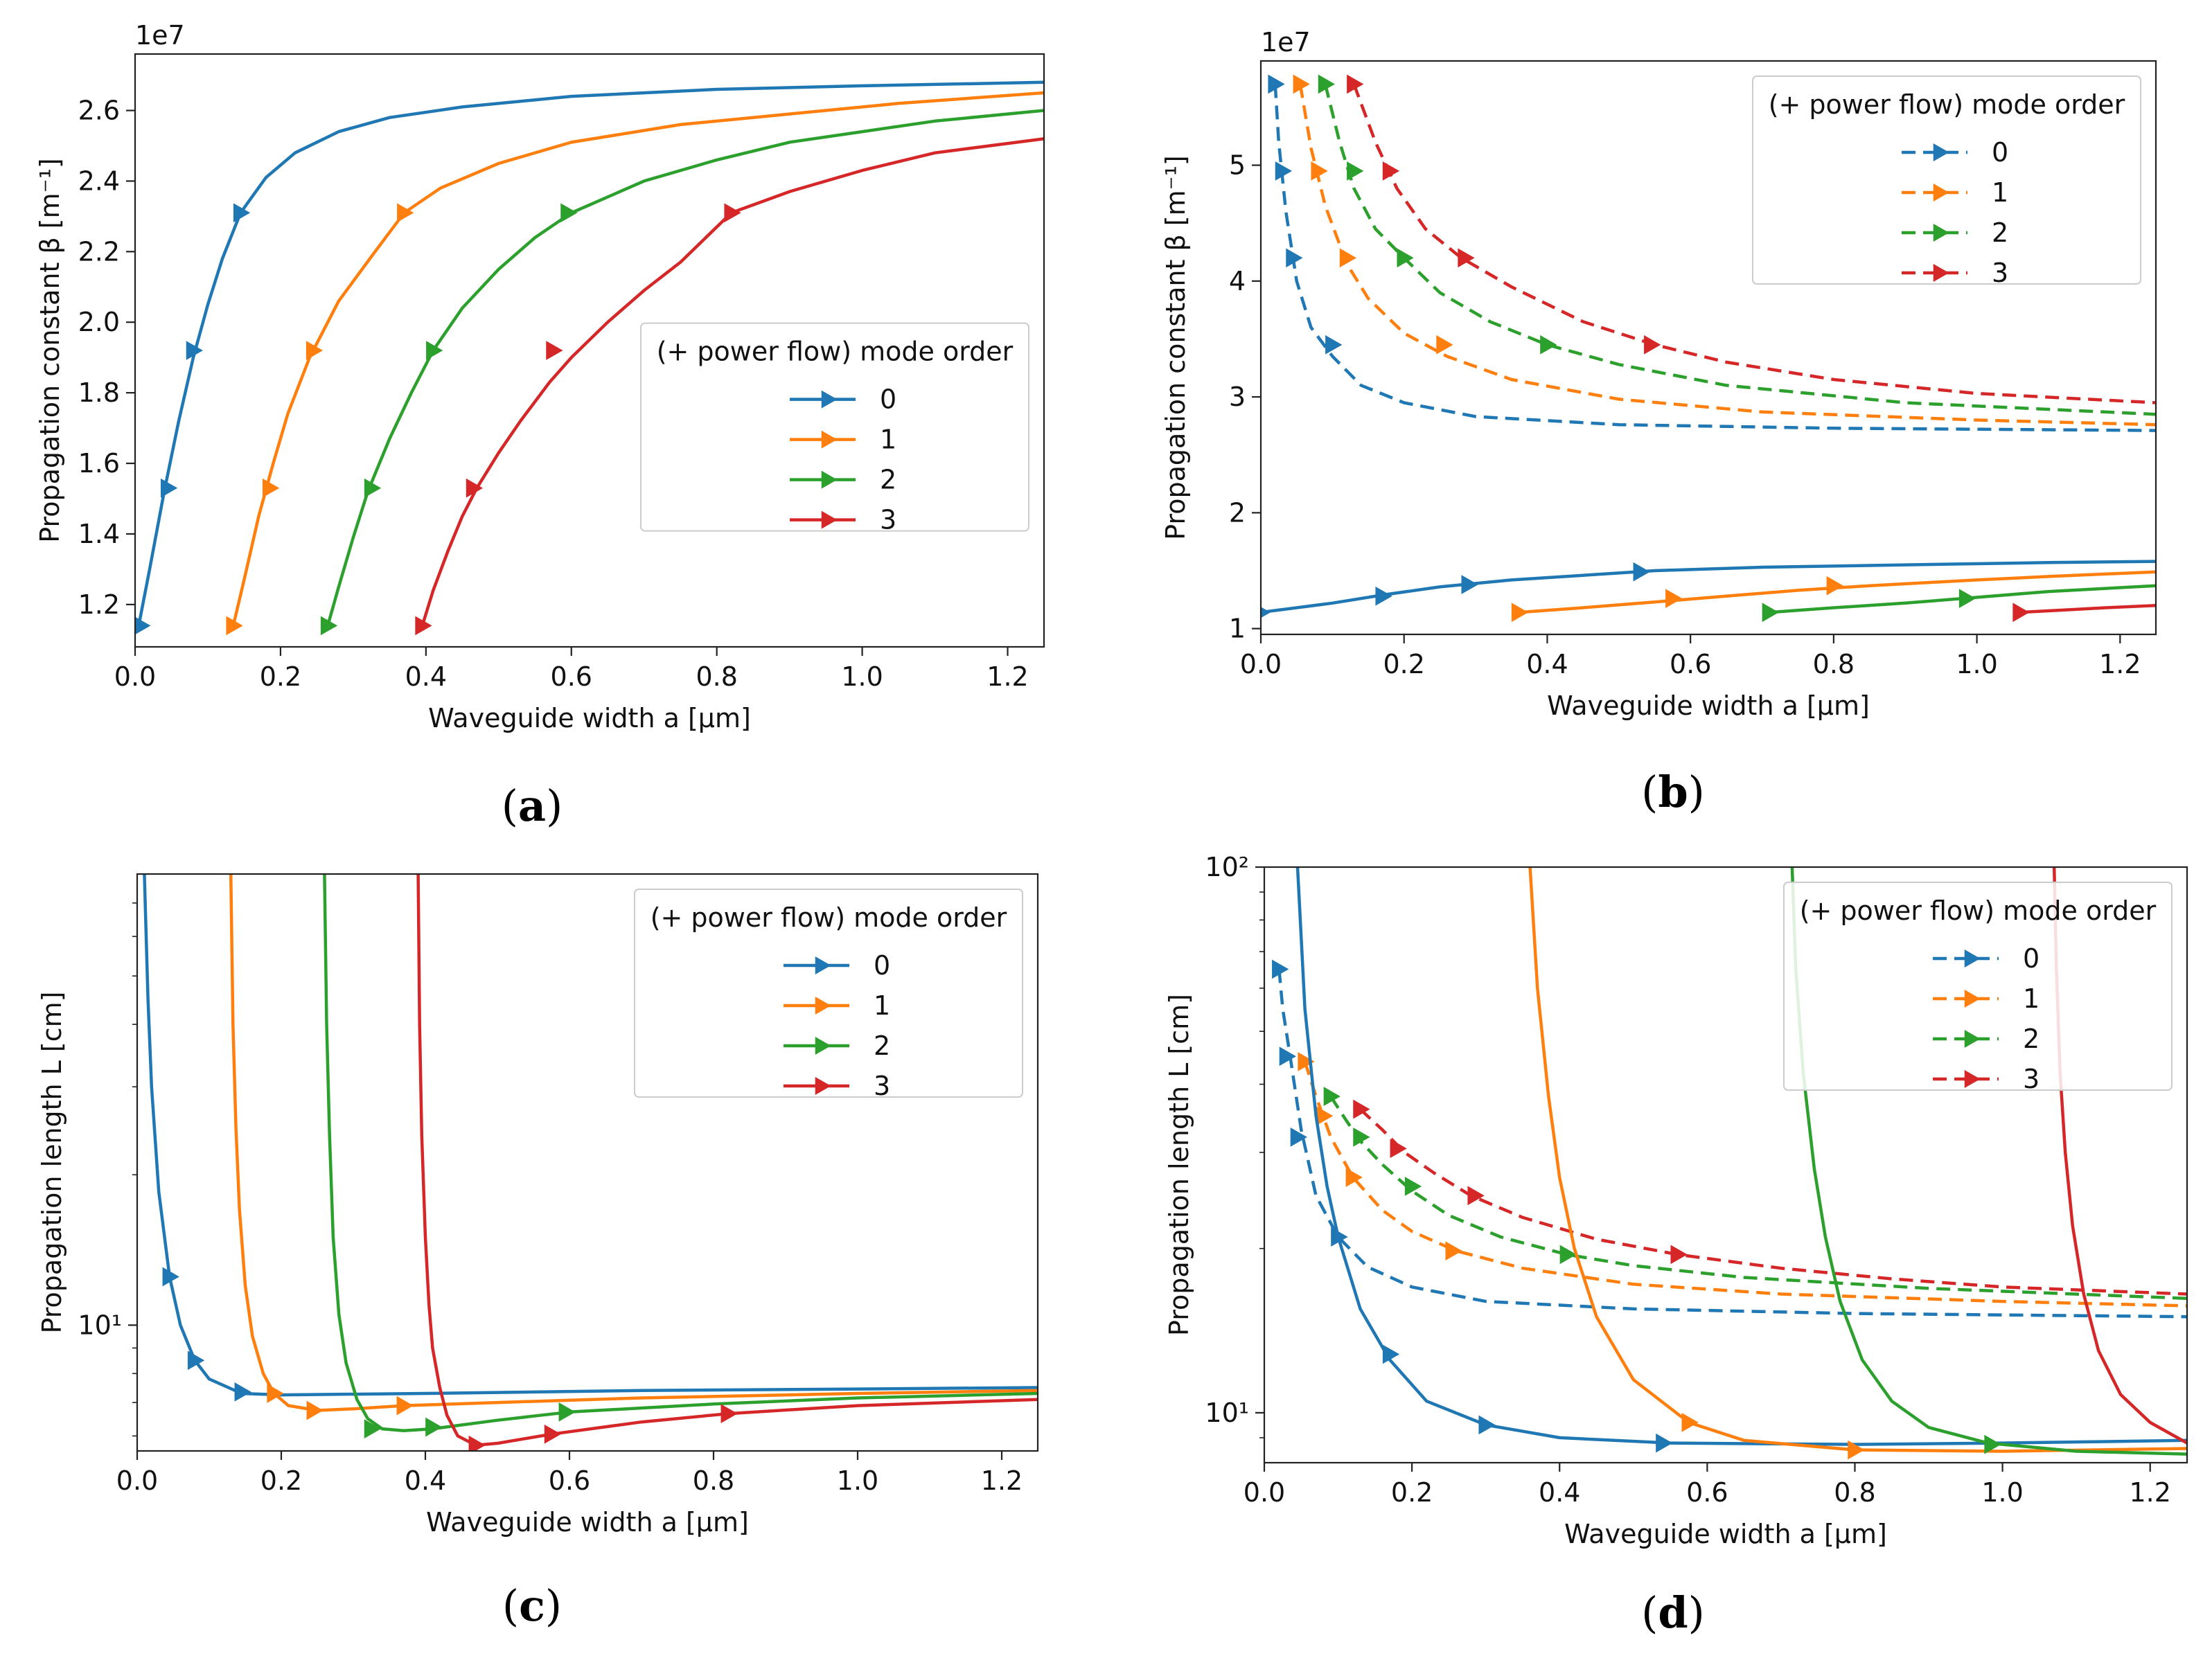 This screenshot has height=1658, width=2212. What do you see at coordinates (888, 520) in the screenshot?
I see `legend-label-a-3: 3` at bounding box center [888, 520].